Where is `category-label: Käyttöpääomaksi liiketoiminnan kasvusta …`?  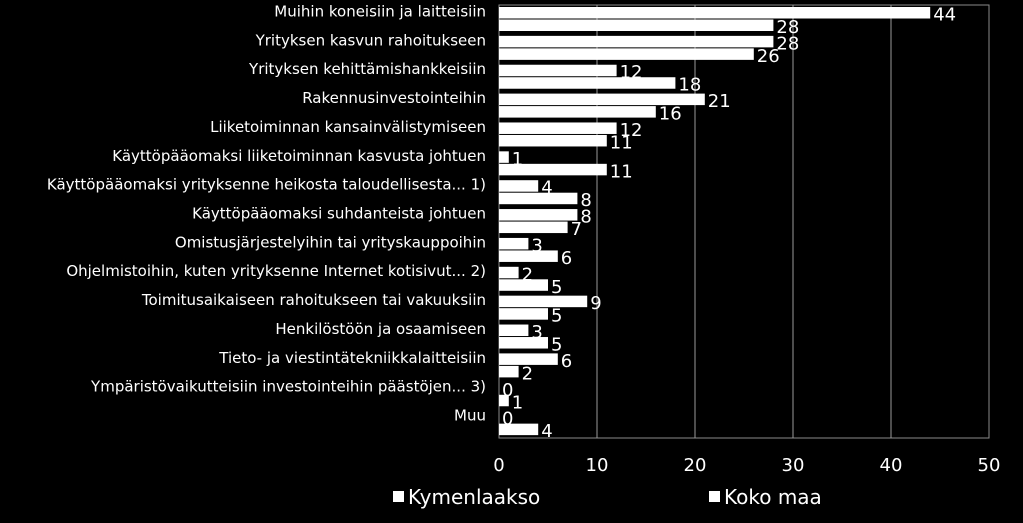 category-label: Käyttöpääomaksi liiketoiminnan kasvusta … is located at coordinates (299, 156).